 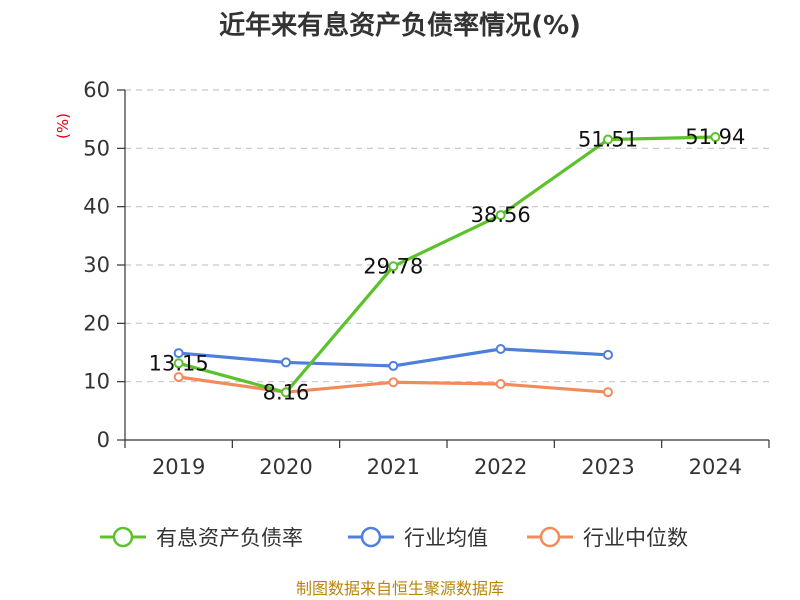 I want to click on legend-item: 行业均值, so click(x=418, y=538).